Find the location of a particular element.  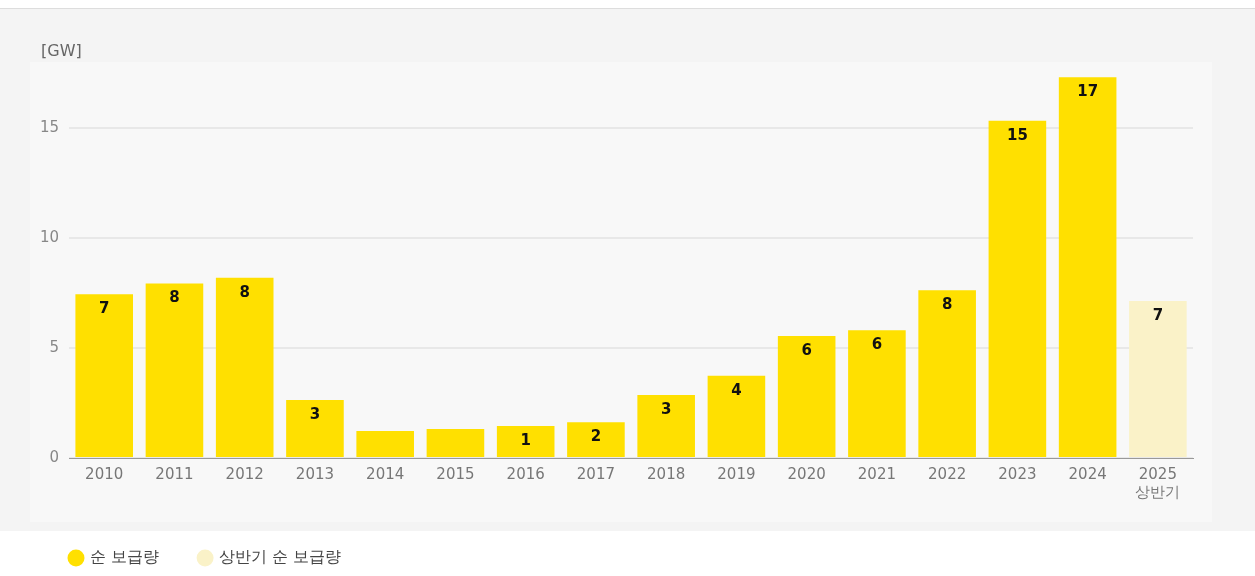

x-tick-label: 2019 is located at coordinates (736, 473).